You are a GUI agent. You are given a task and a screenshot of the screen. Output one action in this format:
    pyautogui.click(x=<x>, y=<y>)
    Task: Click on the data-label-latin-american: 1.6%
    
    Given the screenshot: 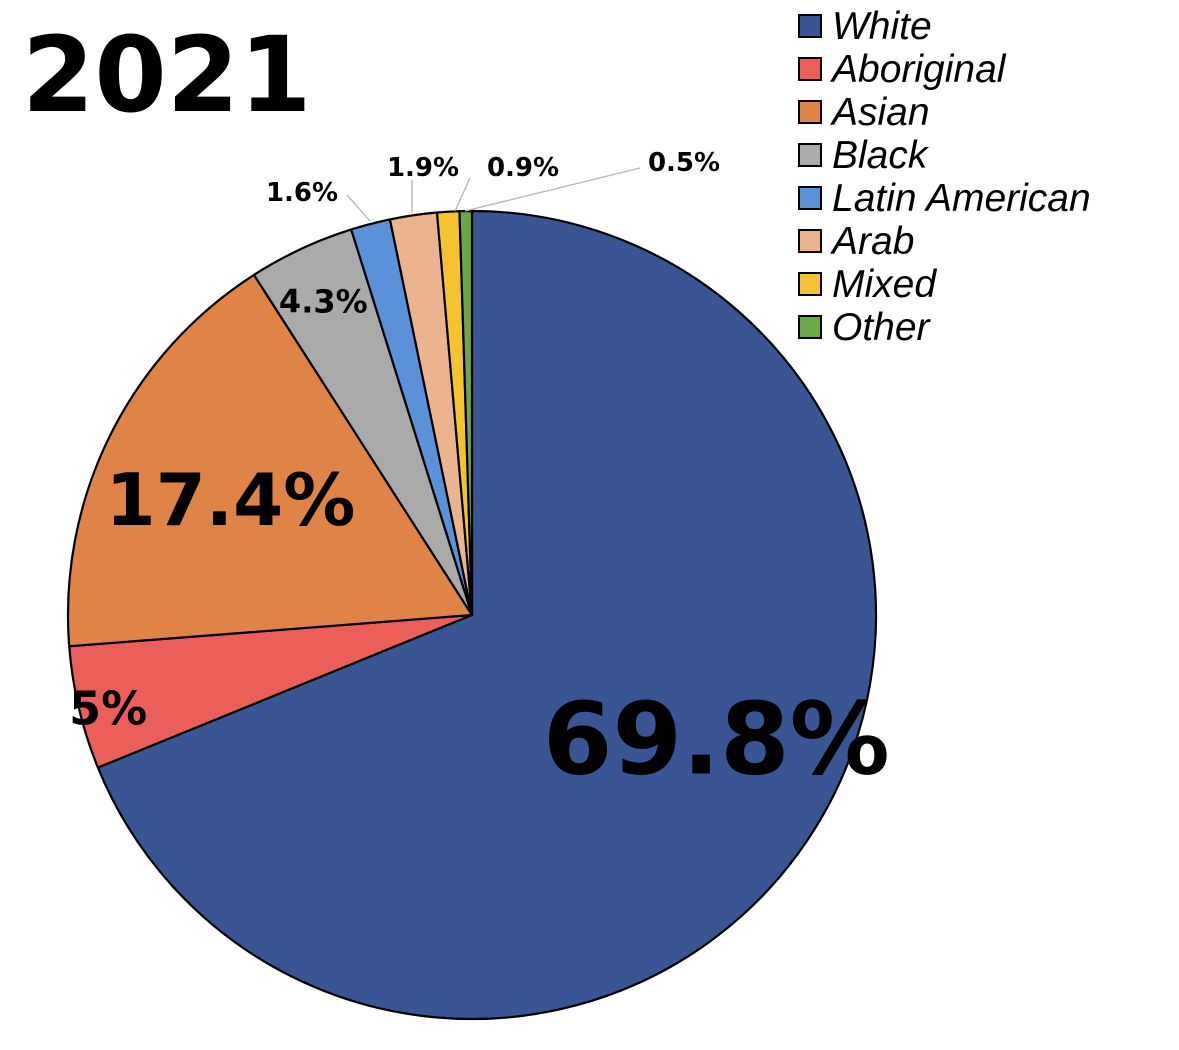 What is the action you would take?
    pyautogui.click(x=302, y=193)
    